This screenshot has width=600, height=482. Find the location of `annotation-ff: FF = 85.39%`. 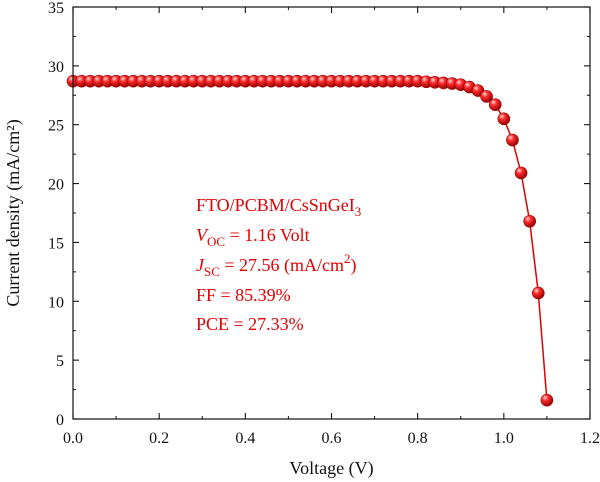

annotation-ff: FF = 85.39% is located at coordinates (243, 295).